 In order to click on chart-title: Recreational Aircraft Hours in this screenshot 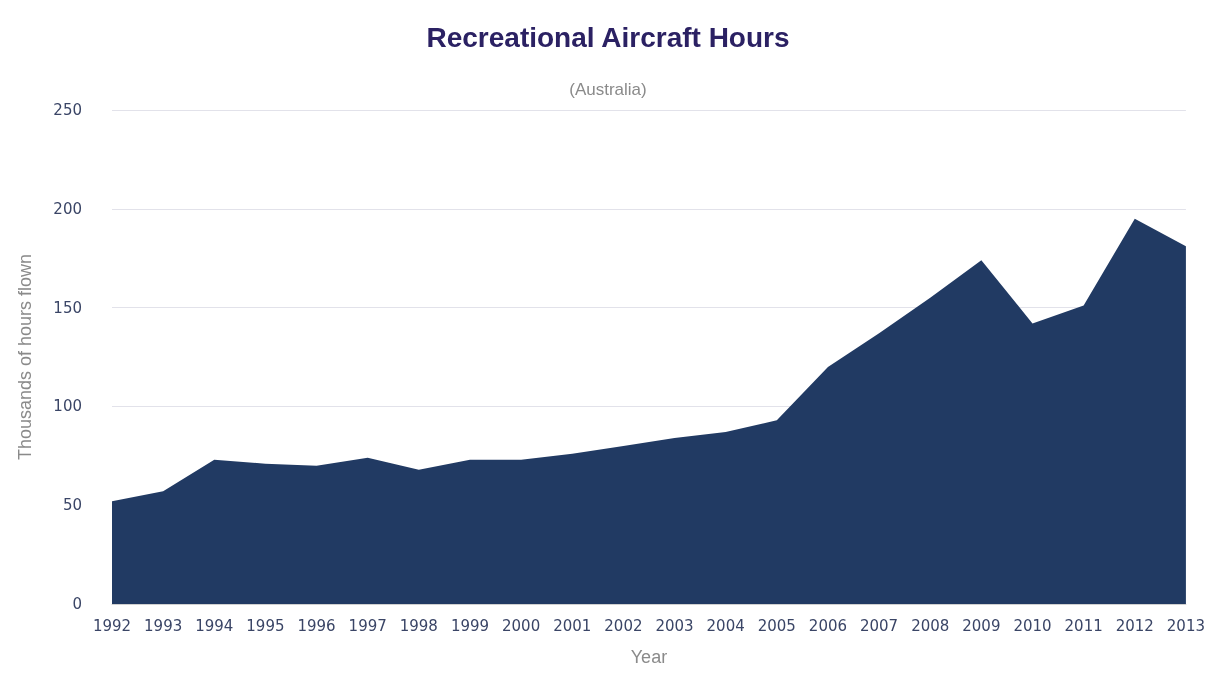, I will do `click(608, 37)`.